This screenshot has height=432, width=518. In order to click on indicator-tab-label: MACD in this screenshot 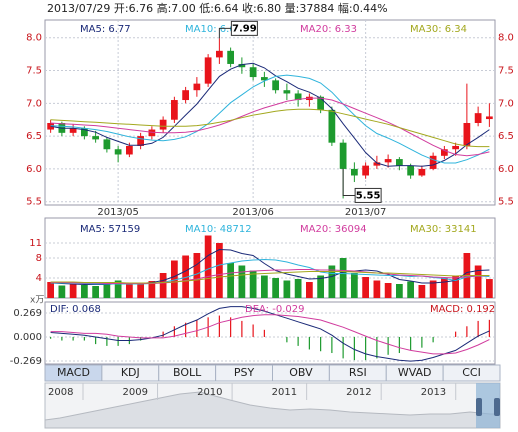, I will do `click(73, 372)`.